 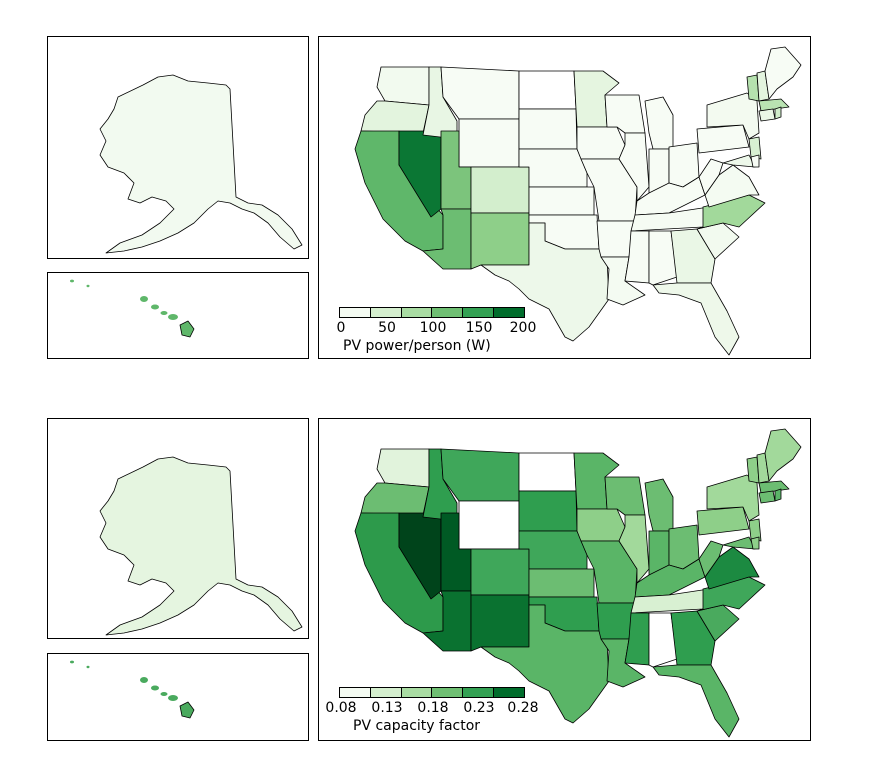 I want to click on colorbar-tick: 0.08, so click(x=341, y=708).